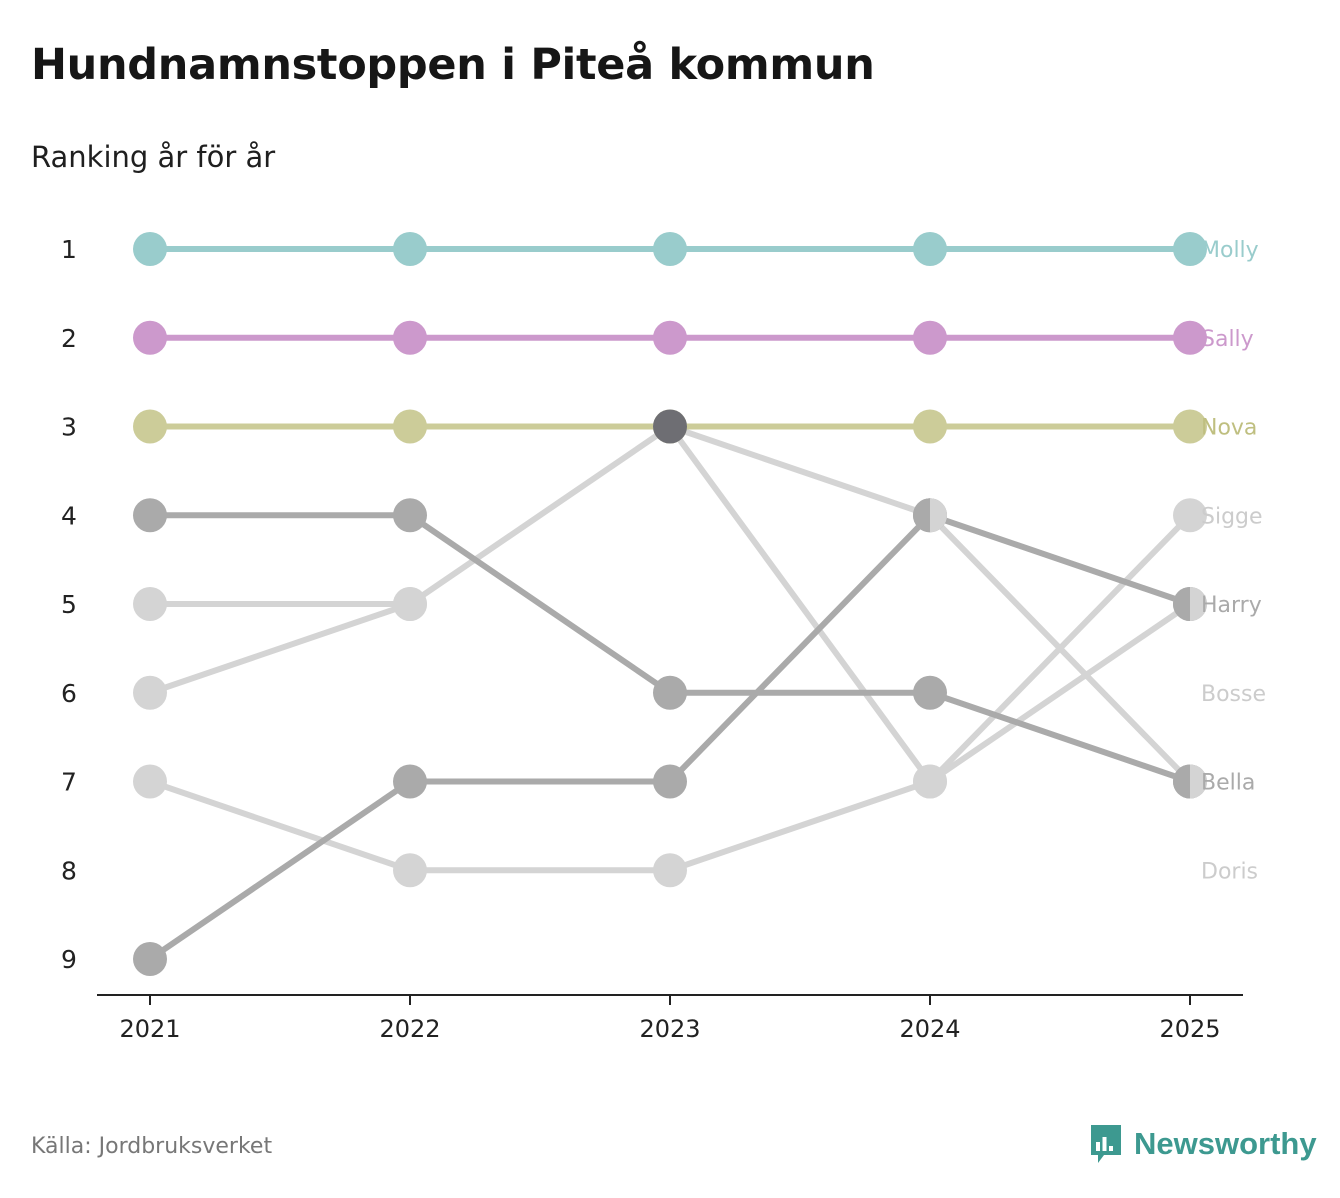  What do you see at coordinates (1233, 694) in the screenshot?
I see `end-label-bosse: Bosse` at bounding box center [1233, 694].